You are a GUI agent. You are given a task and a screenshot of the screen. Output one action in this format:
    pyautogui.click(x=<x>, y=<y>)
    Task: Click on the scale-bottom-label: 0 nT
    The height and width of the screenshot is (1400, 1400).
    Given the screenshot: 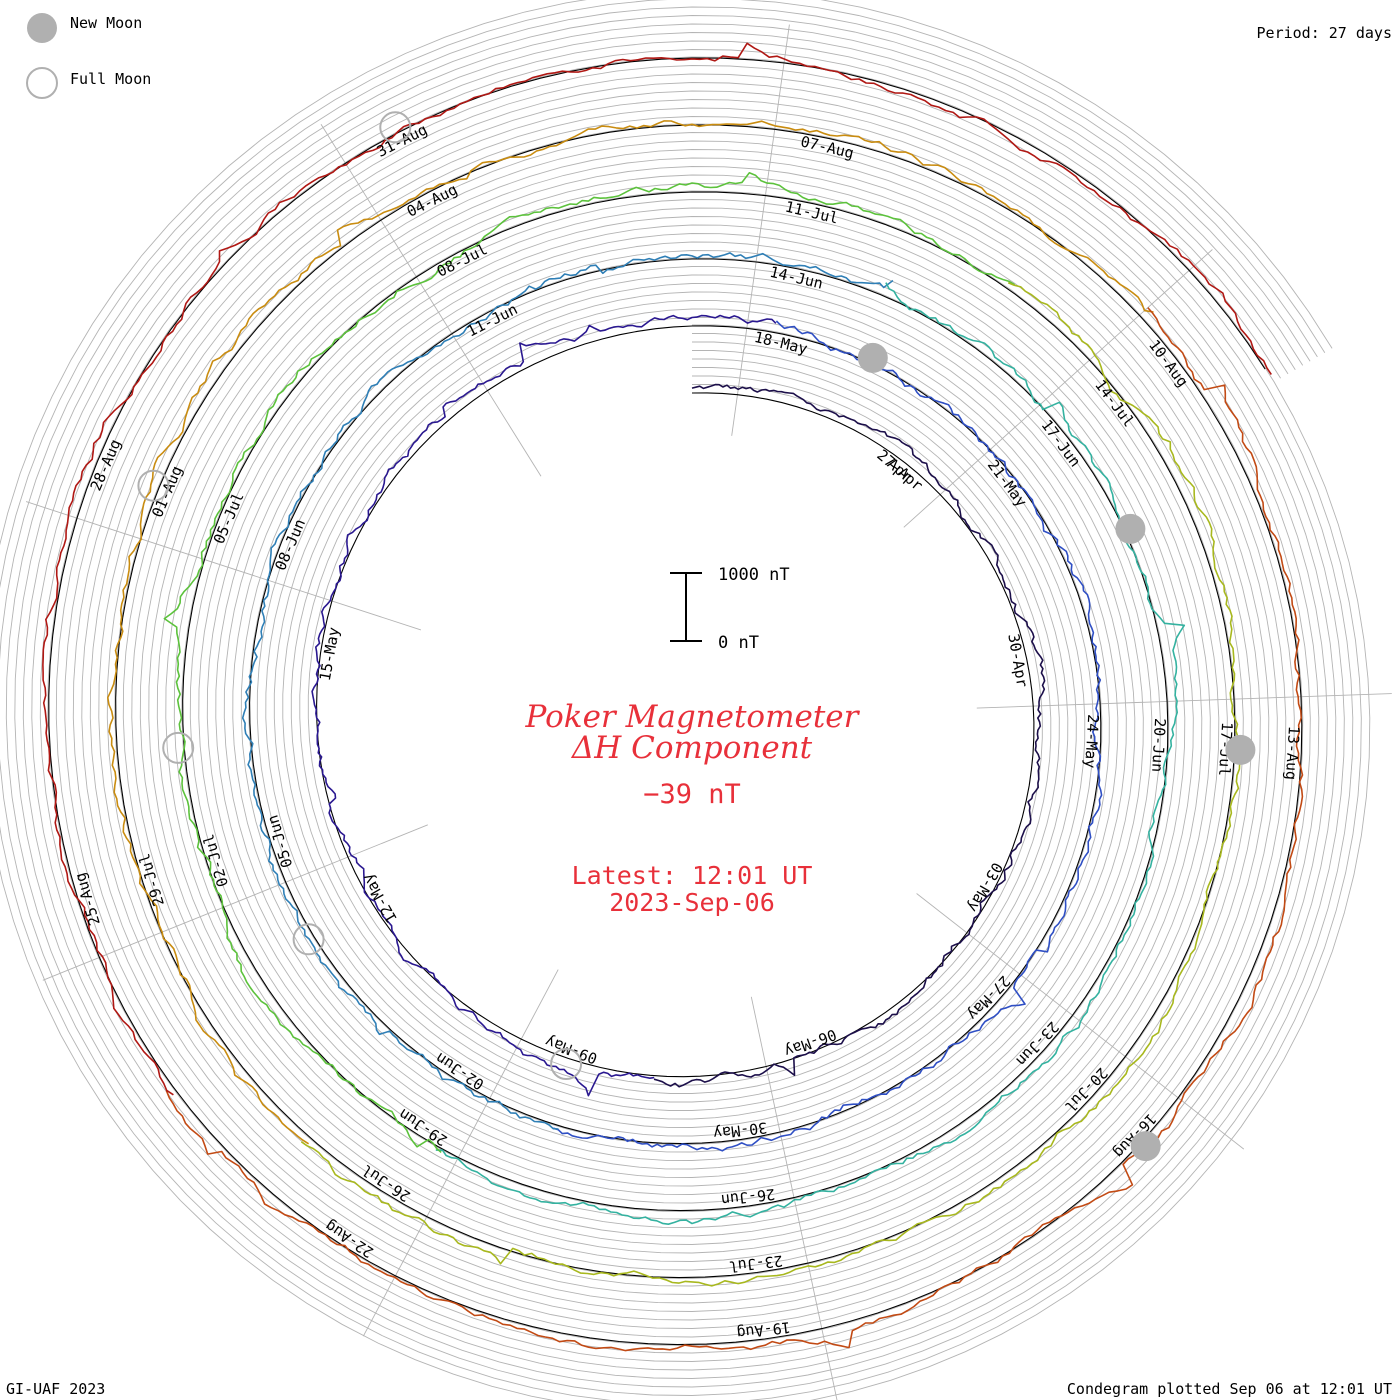 What is the action you would take?
    pyautogui.click(x=738, y=643)
    